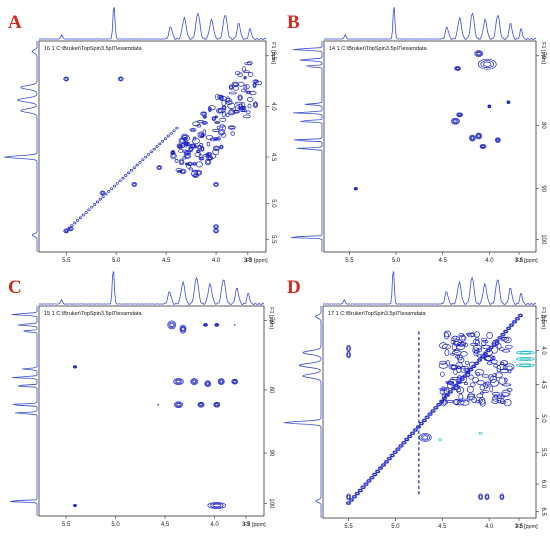  Describe the element at coordinates (216, 261) in the screenshot. I see `f2-tick-label: 4.0` at that location.